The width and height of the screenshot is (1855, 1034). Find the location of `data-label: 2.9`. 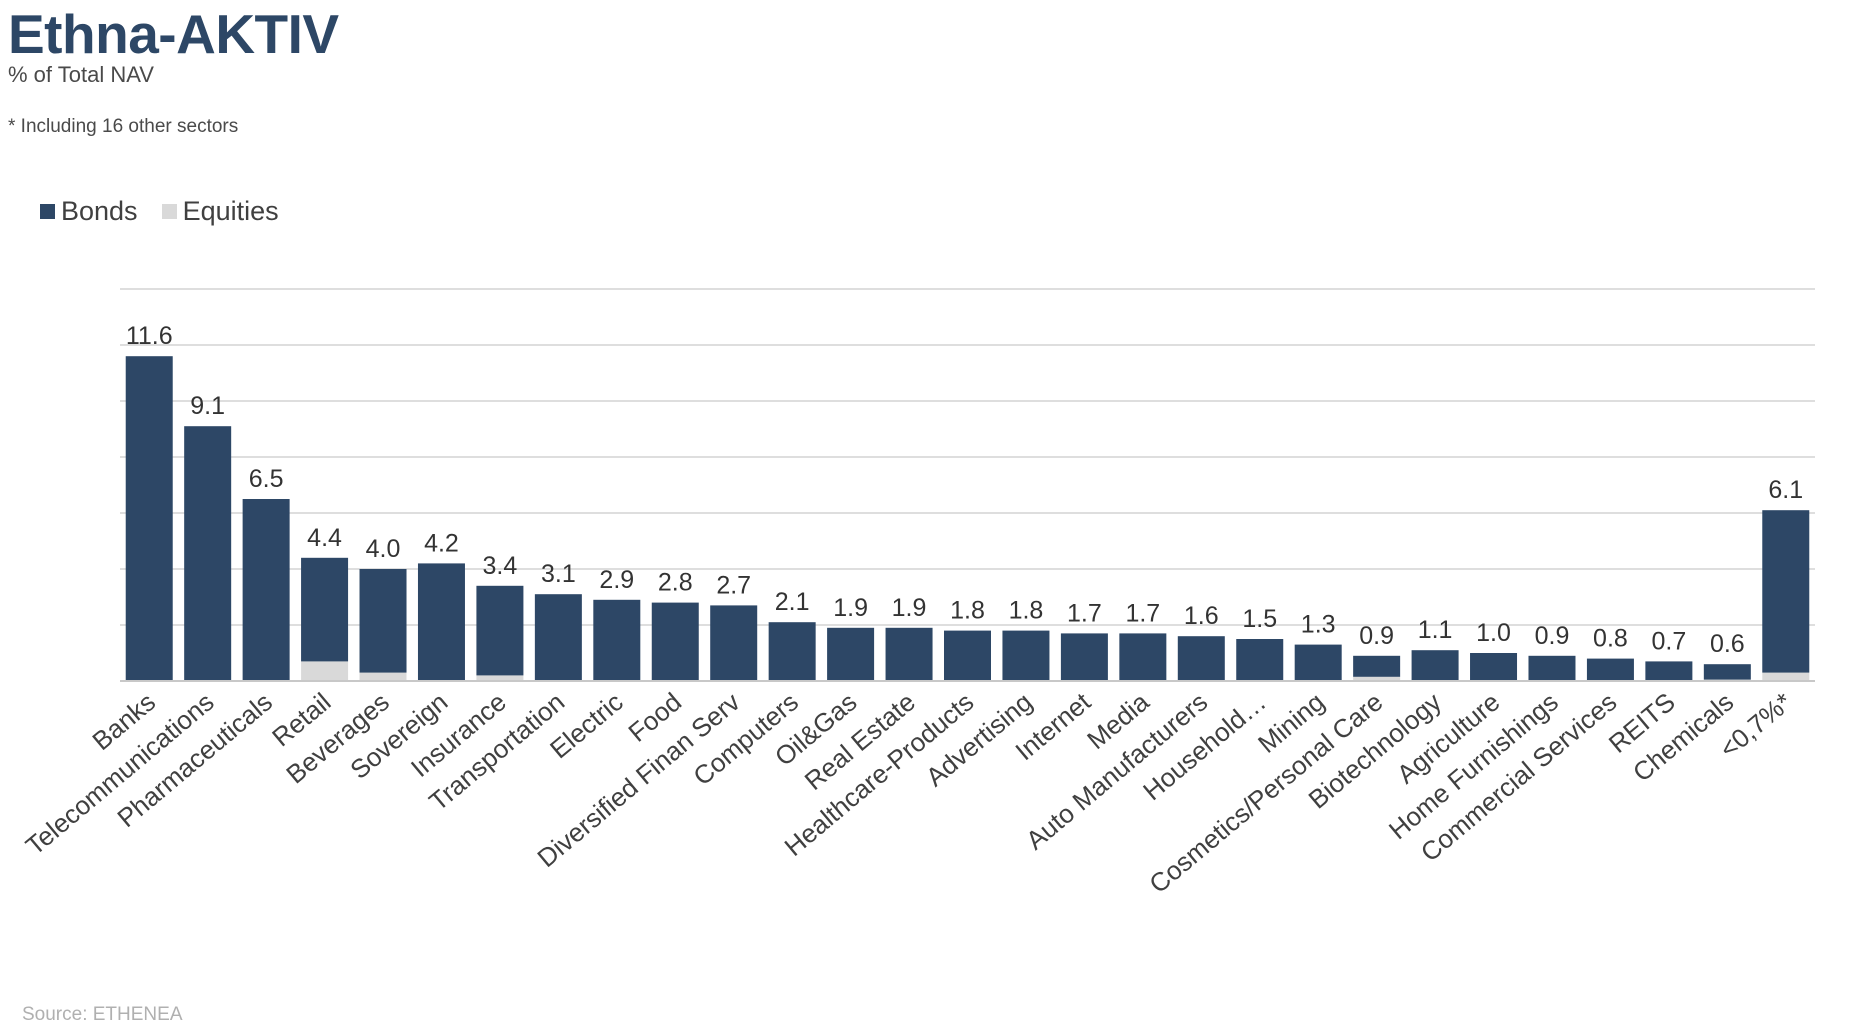

data-label: 2.9 is located at coordinates (616, 580).